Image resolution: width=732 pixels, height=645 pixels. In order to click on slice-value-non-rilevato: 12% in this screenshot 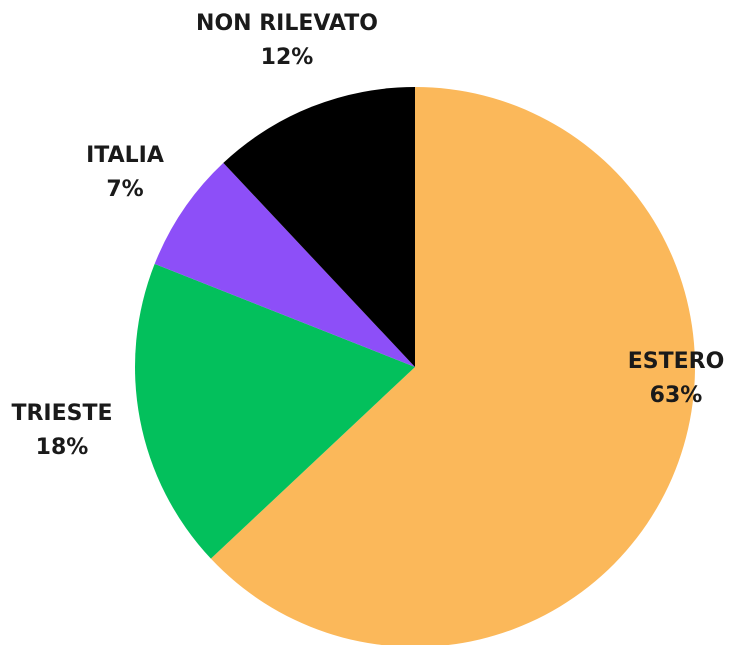, I will do `click(287, 57)`.